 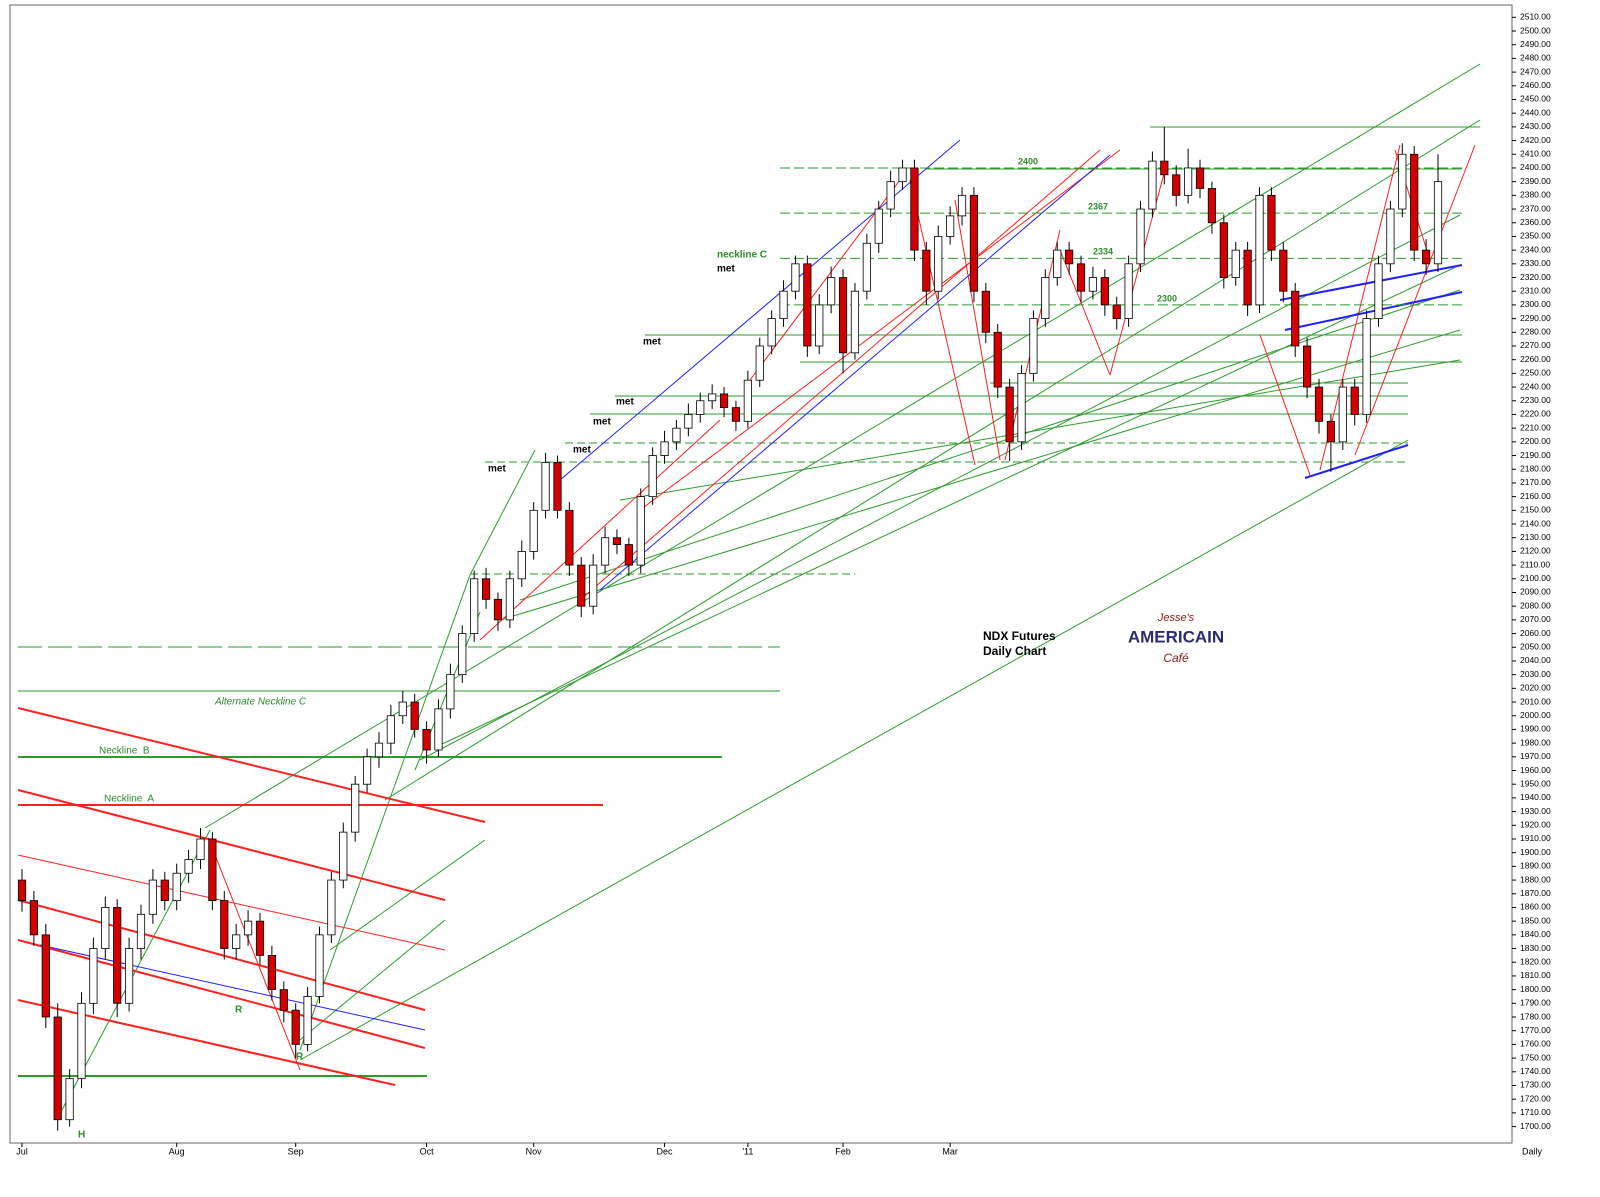 What do you see at coordinates (1532, 1151) in the screenshot?
I see `period-label: Daily` at bounding box center [1532, 1151].